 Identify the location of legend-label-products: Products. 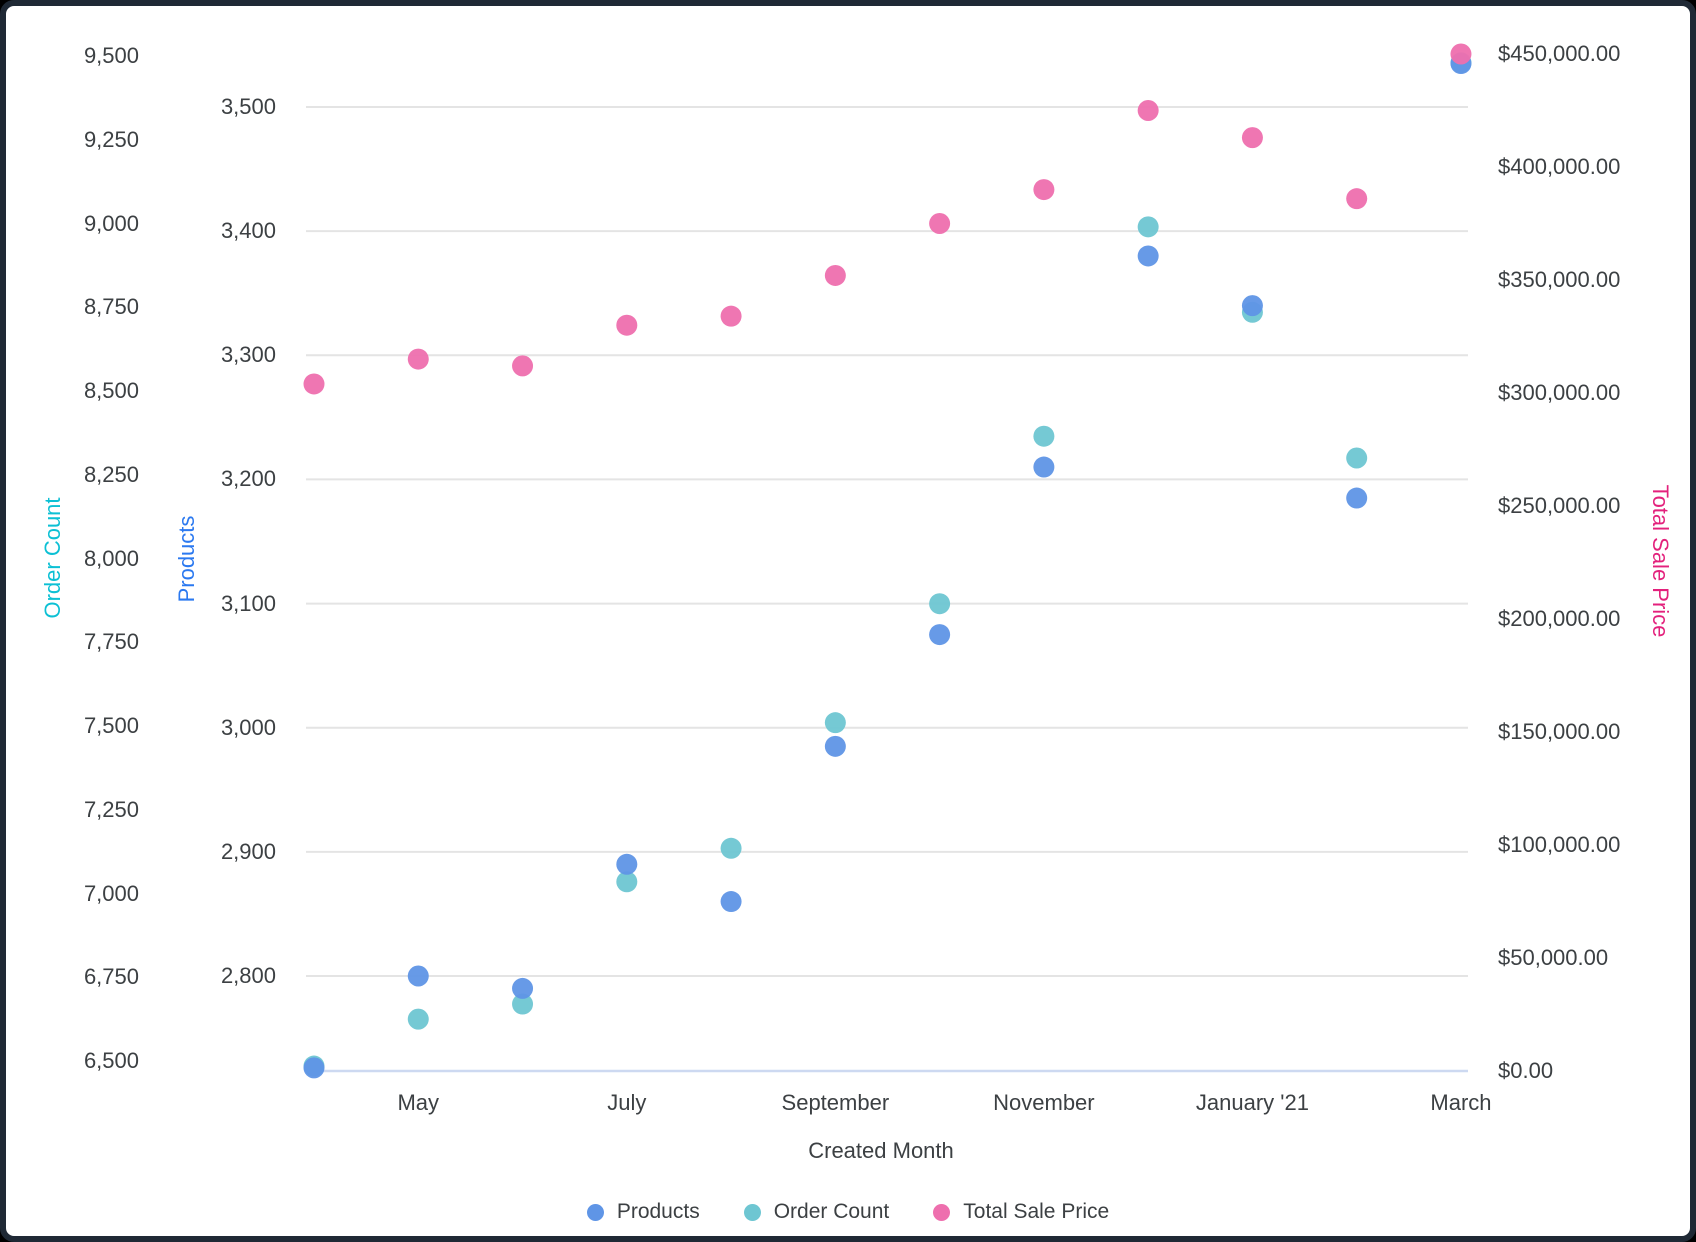
(658, 1211).